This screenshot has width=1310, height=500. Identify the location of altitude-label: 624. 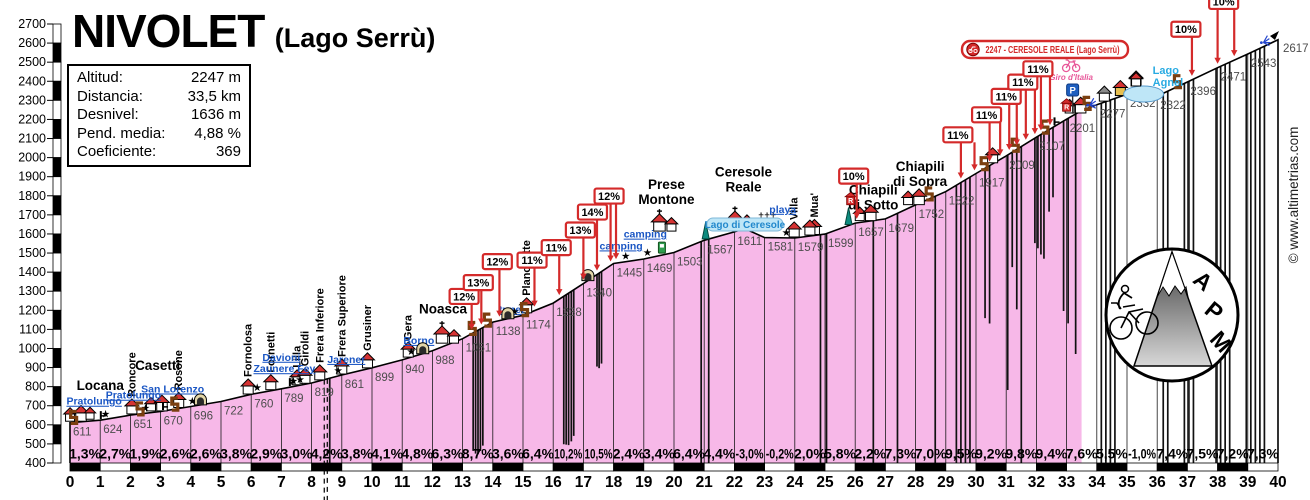
(113, 430).